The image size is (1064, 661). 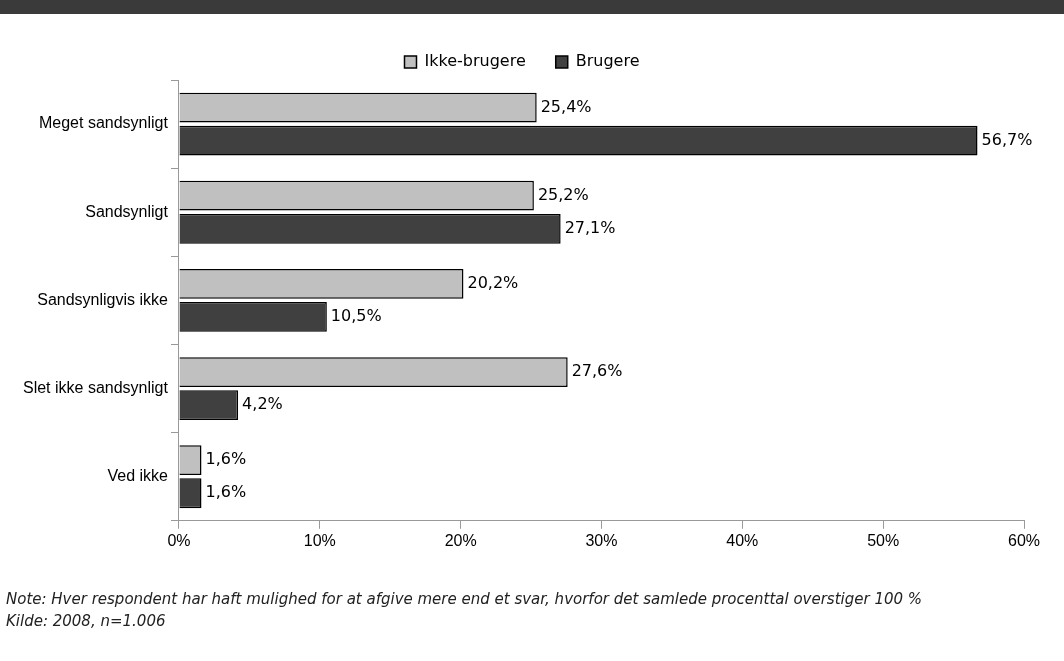 What do you see at coordinates (95, 387) in the screenshot?
I see `y-tick-label: Slet ikke sandsynligt` at bounding box center [95, 387].